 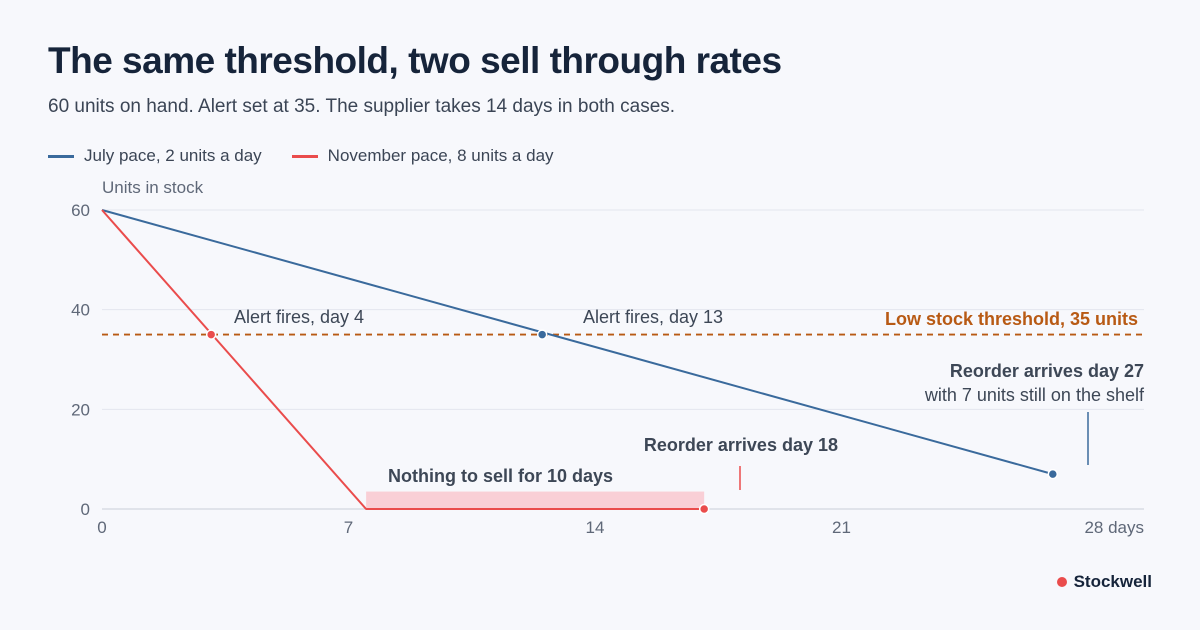 I want to click on legend-swatch-november, so click(x=304, y=156).